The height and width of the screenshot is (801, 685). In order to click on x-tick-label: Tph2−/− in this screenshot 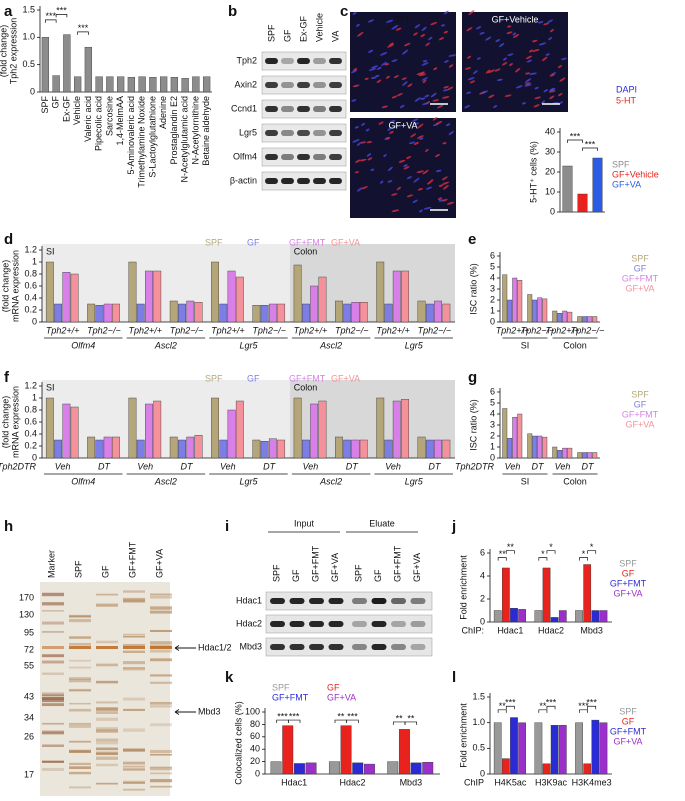, I will do `click(187, 330)`.